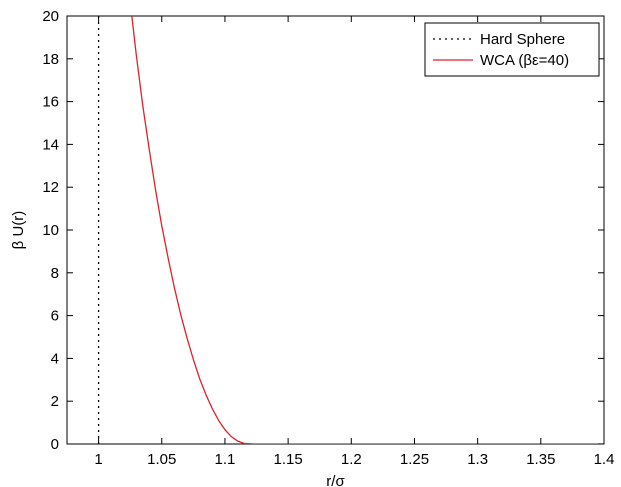 The width and height of the screenshot is (621, 487). I want to click on legend: Hard Sphere WCA (βε=40), so click(512, 49).